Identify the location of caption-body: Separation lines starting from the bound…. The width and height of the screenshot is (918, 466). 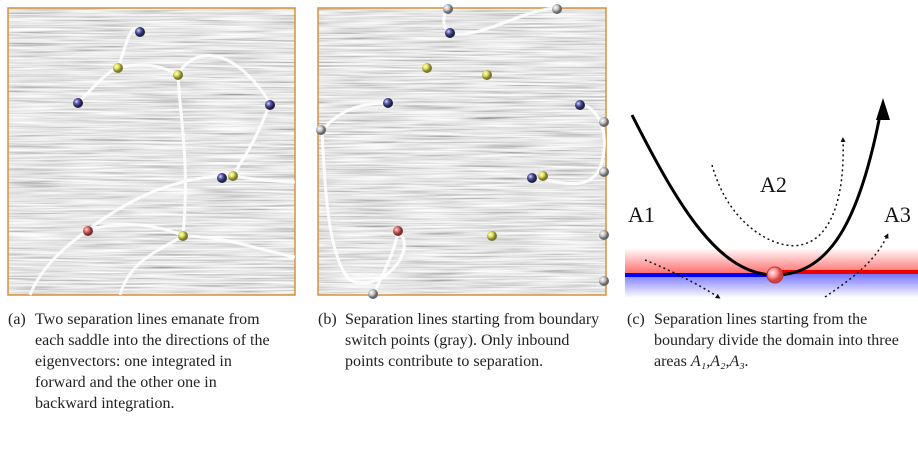
(776, 340).